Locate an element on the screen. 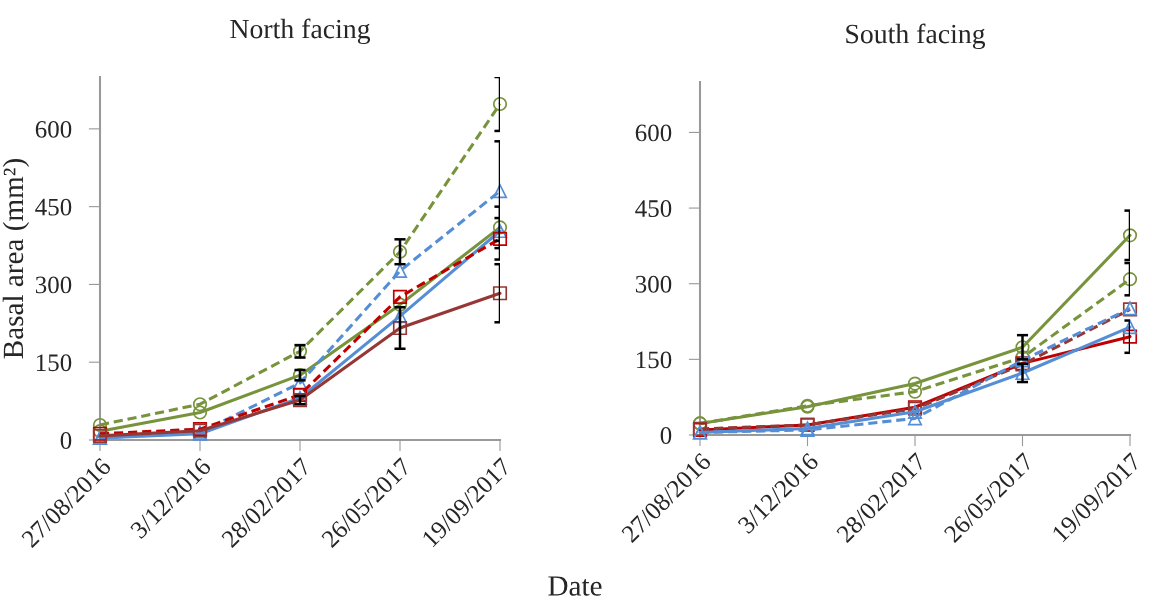 The image size is (1150, 614). chart-title: North facing is located at coordinates (300, 31).